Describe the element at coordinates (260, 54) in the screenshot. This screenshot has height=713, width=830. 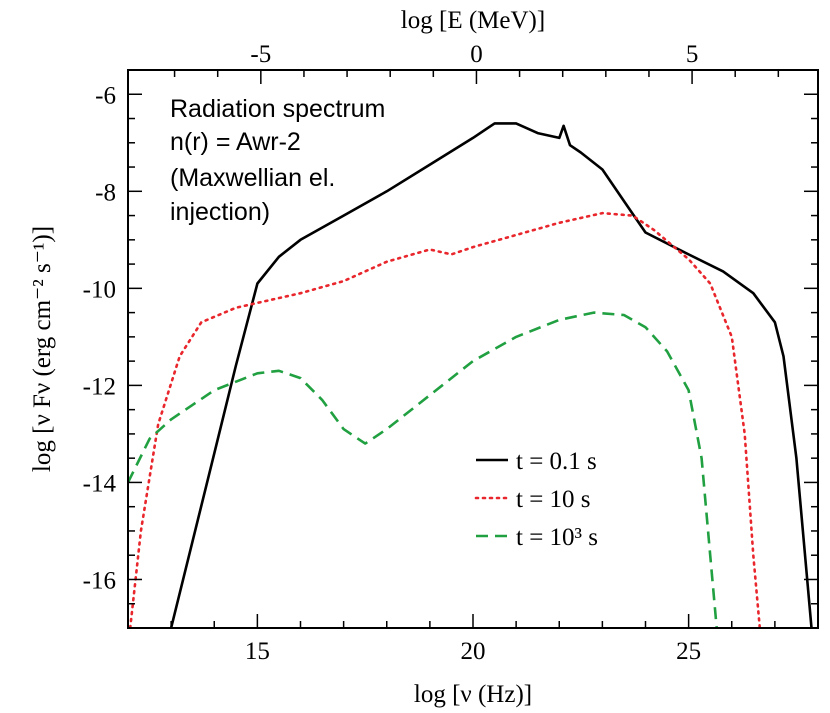
I see `top-x-tick-label: -5` at that location.